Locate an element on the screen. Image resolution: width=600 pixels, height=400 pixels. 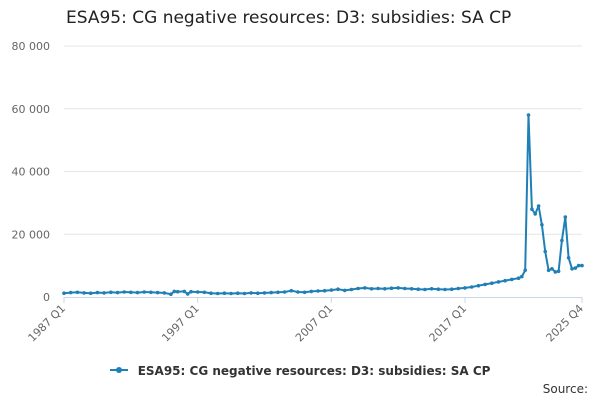
y-axis-ticks: 0 20 000 40 000 60 000 80 000 is located at coordinates (31, 172).